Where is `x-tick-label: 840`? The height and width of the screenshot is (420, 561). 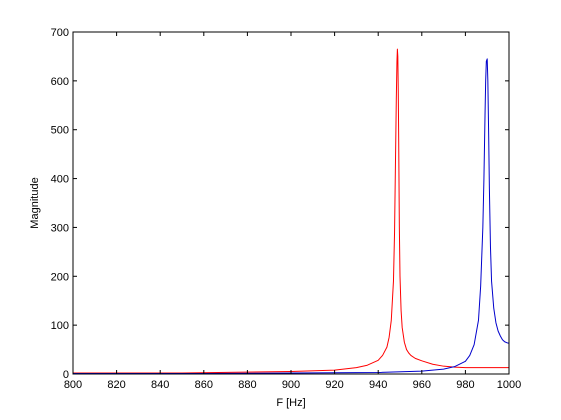 x-tick-label: 840 is located at coordinates (160, 385).